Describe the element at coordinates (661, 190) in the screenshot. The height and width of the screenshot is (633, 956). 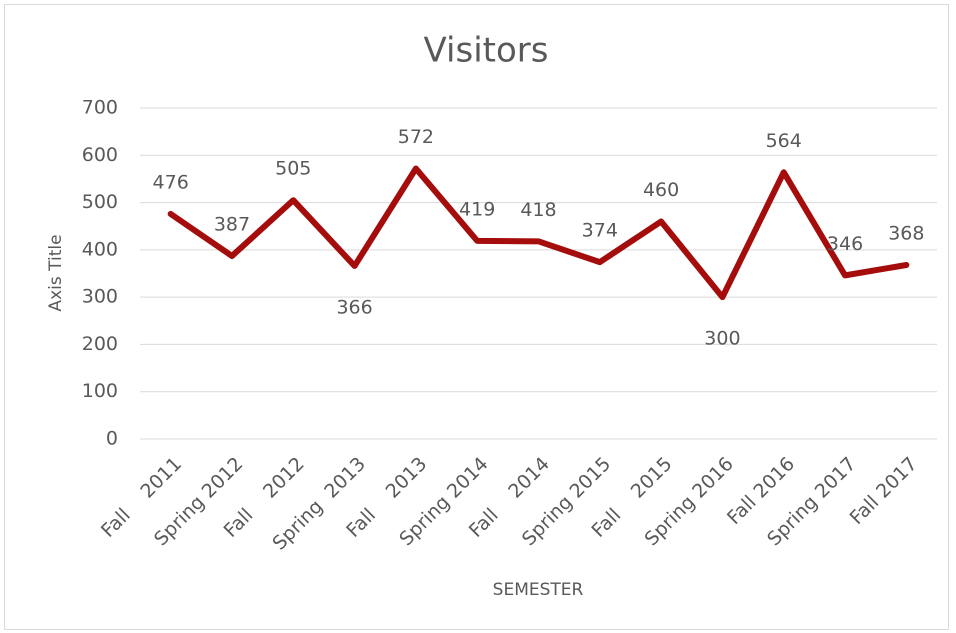
I see `data-label: 460` at that location.